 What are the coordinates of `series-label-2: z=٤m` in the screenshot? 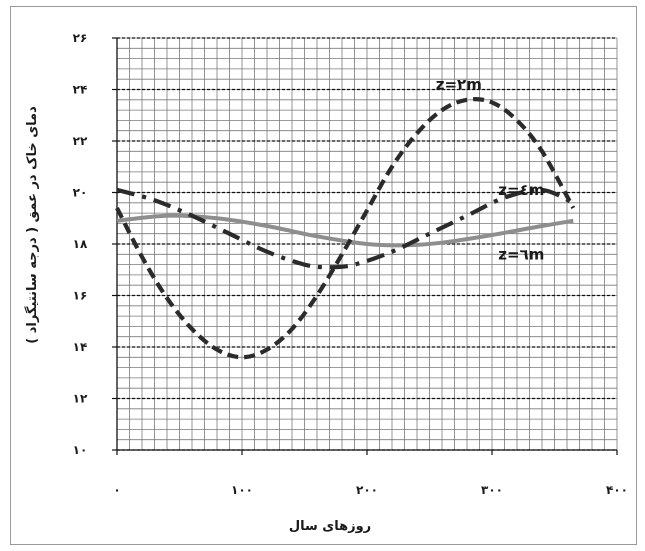 It's located at (521, 190).